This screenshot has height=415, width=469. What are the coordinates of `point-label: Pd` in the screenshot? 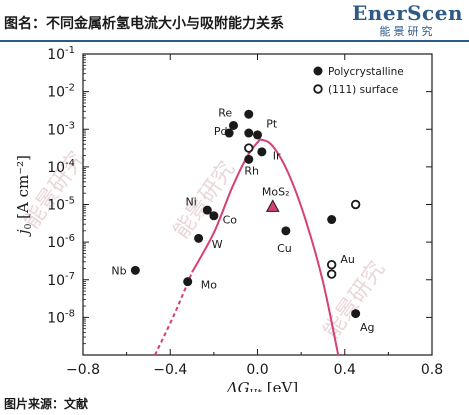 It's located at (221, 131).